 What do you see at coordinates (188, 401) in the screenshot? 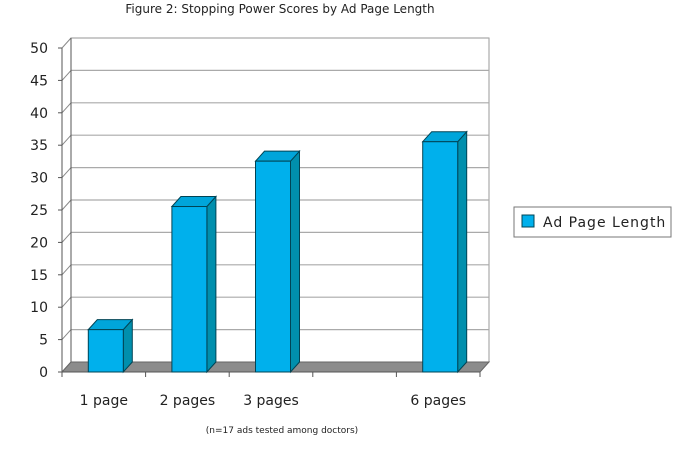
I see `x-tick-label: 2 pages` at bounding box center [188, 401].